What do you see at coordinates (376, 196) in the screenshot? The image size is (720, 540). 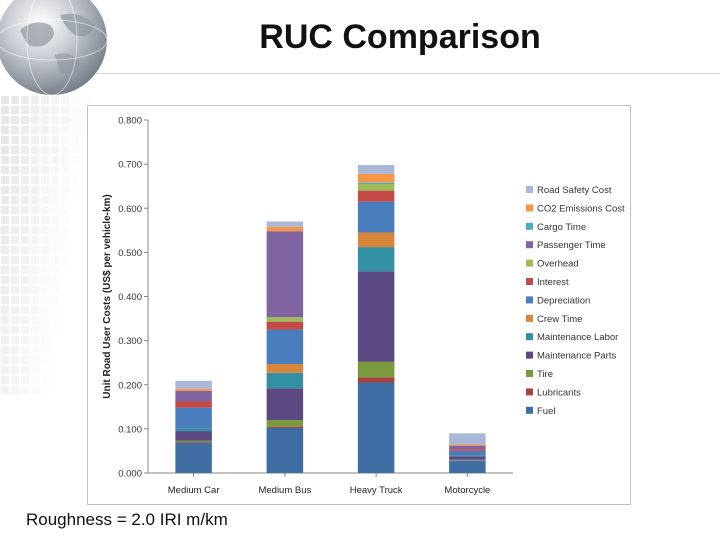 I see `bar-segment-interest-heavy-truck` at bounding box center [376, 196].